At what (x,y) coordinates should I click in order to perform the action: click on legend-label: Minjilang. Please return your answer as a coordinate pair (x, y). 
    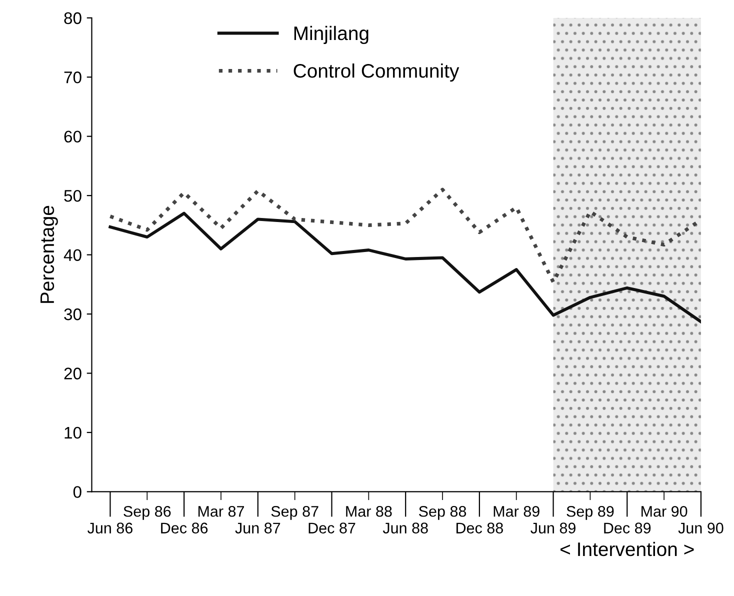
    Looking at the image, I should click on (331, 35).